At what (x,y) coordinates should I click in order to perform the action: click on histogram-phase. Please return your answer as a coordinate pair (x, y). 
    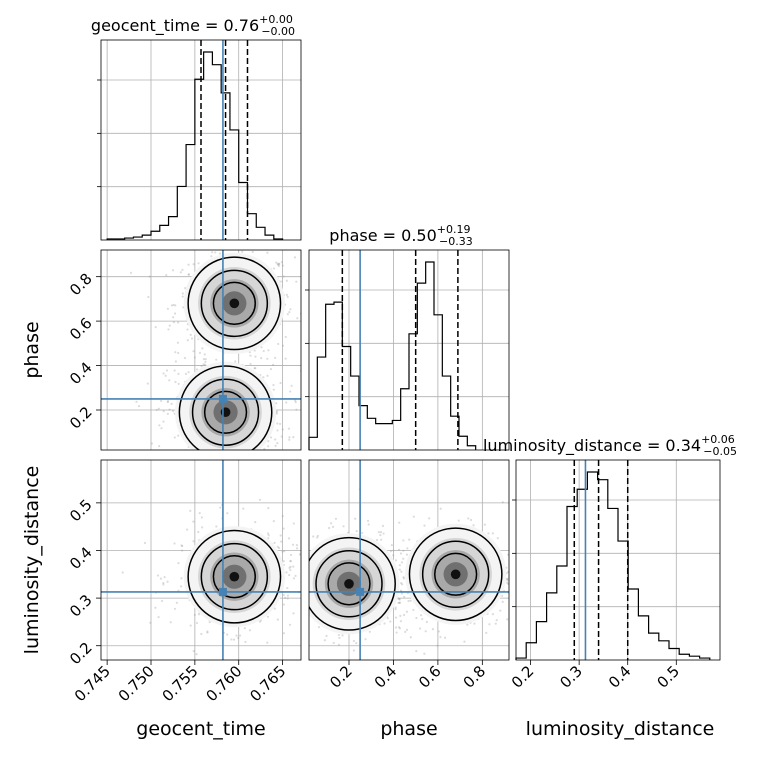
    Looking at the image, I should click on (392, 355).